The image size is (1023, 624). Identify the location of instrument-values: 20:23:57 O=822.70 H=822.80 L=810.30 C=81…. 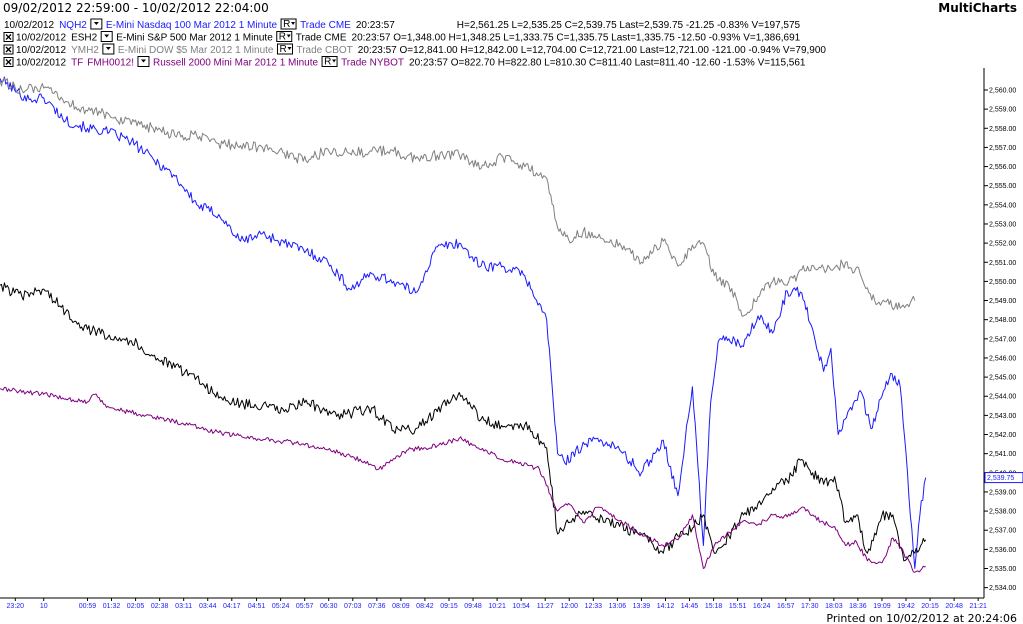
(607, 63).